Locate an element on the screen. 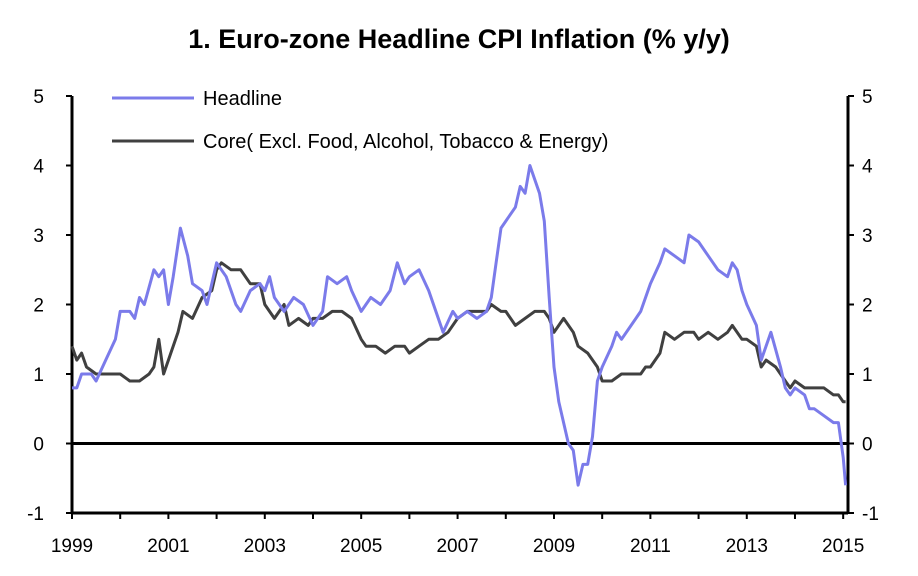 The image size is (918, 576). y-tick-label-left: 5 is located at coordinates (38, 97).